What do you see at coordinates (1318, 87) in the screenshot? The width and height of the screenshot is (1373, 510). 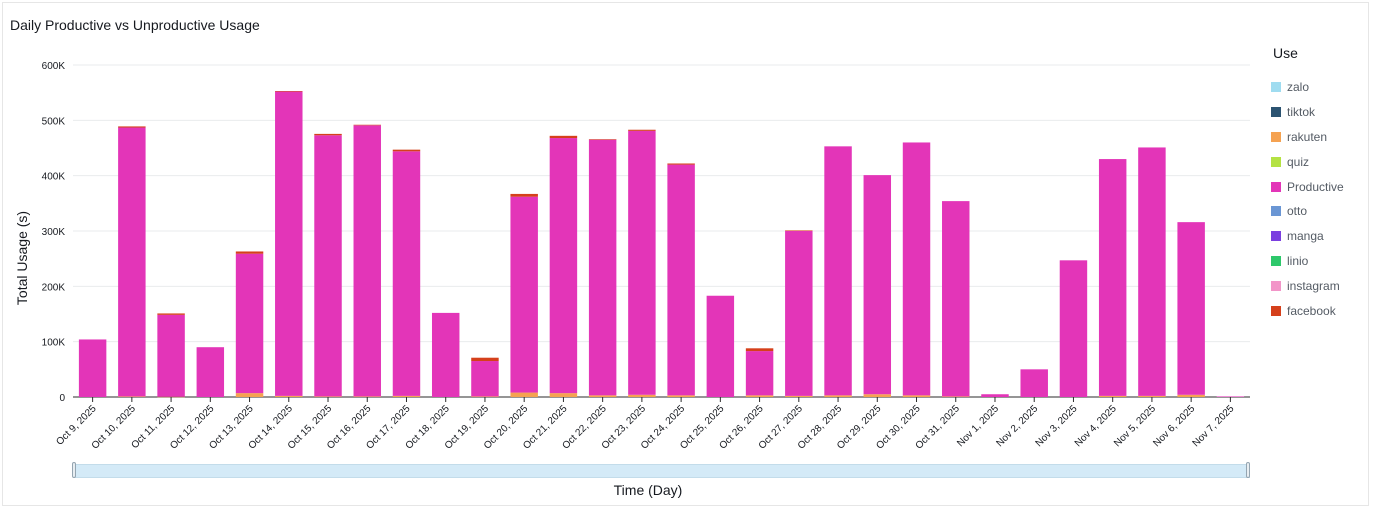 I see `legend-item-zalo: zalo` at bounding box center [1318, 87].